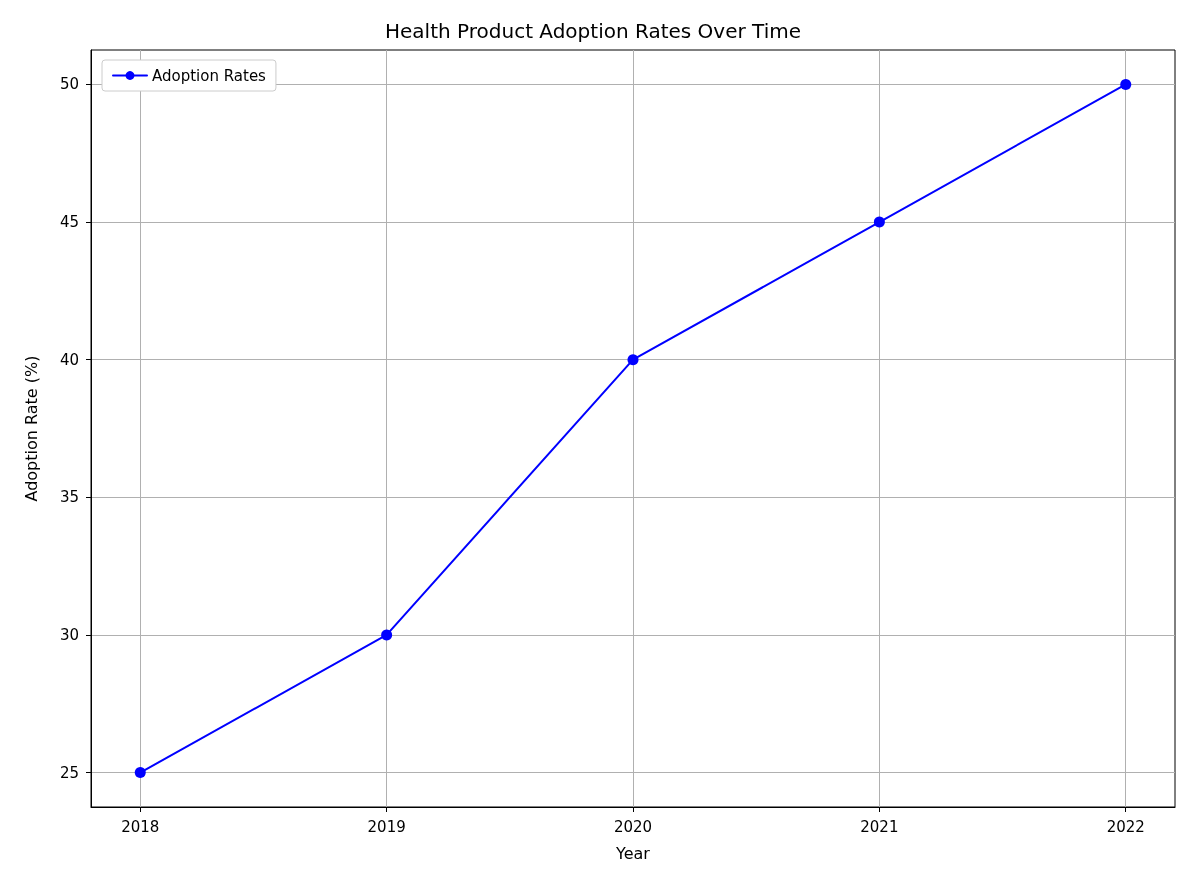 The image size is (1186, 883). Describe the element at coordinates (69, 222) in the screenshot. I see `y-tick-label: 45` at that location.